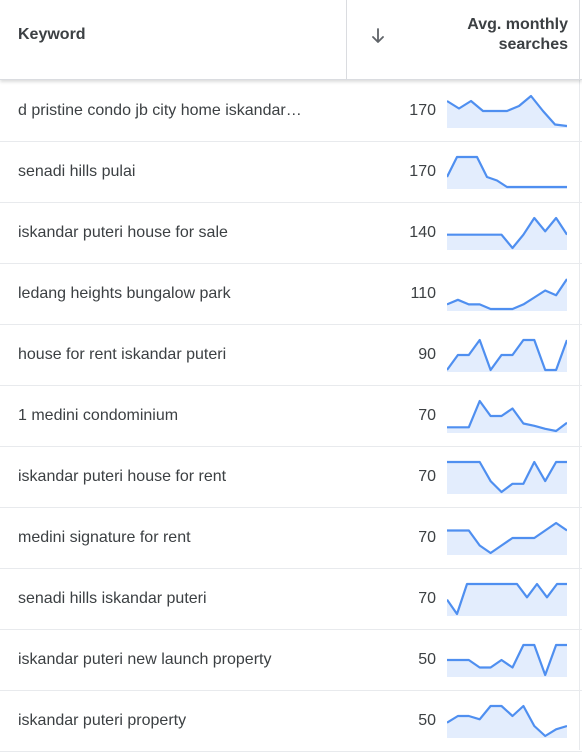  I want to click on keyword-cell: iskandar puteri property, so click(102, 720).